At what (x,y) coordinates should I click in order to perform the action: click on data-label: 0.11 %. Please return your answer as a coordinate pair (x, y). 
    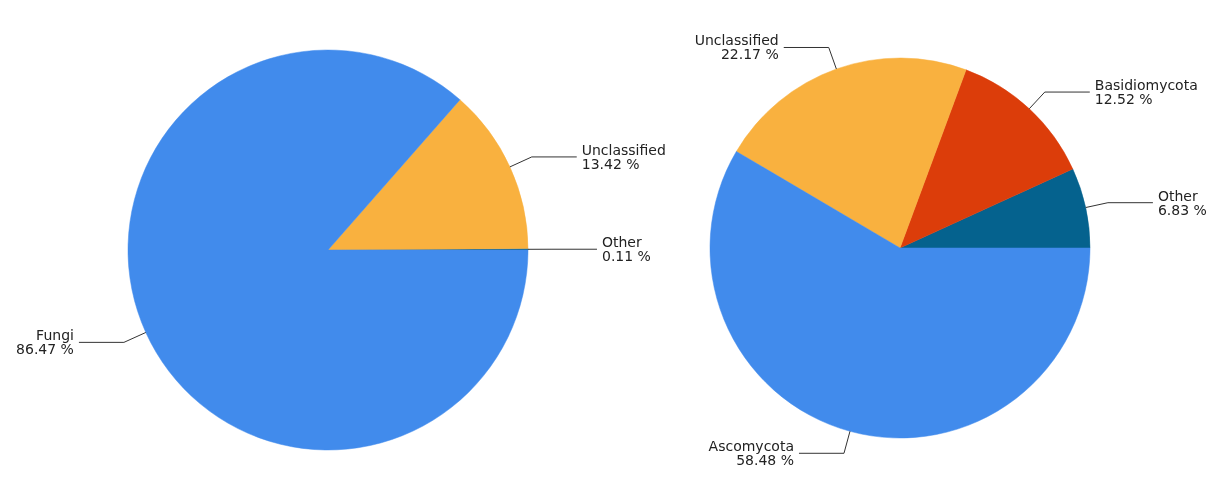
    Looking at the image, I should click on (626, 256).